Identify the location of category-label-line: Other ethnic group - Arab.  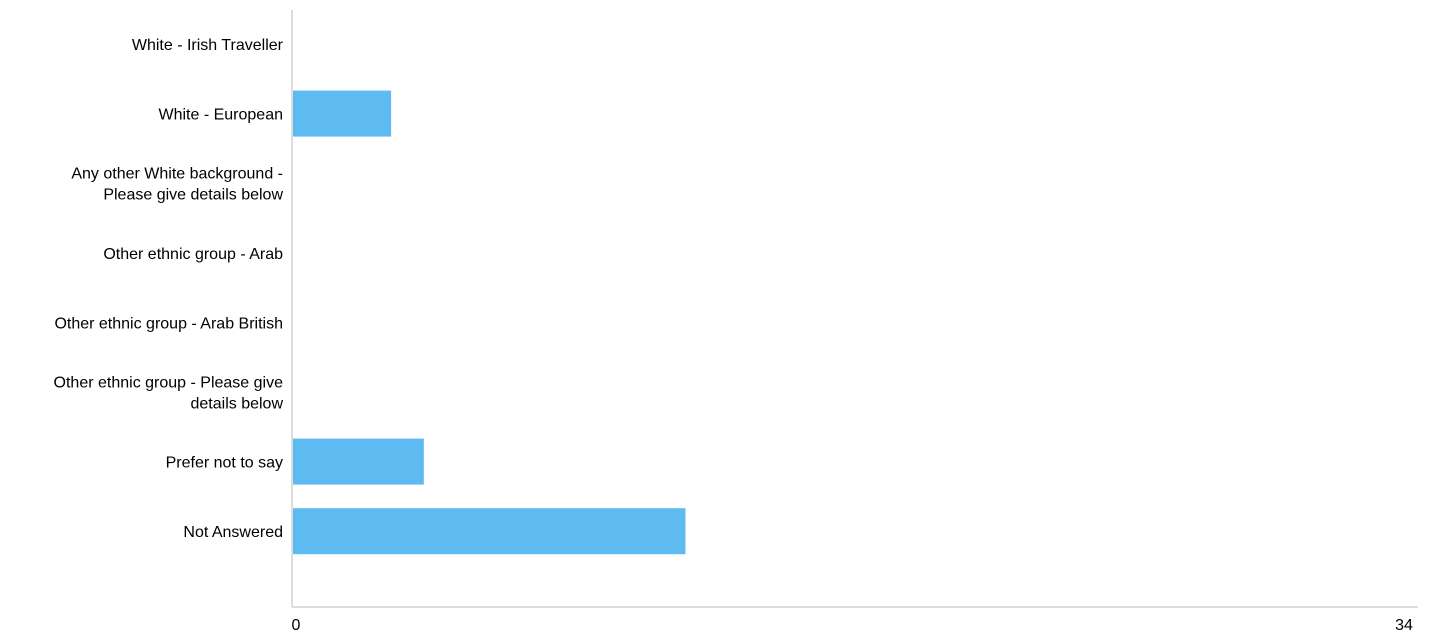
(193, 254).